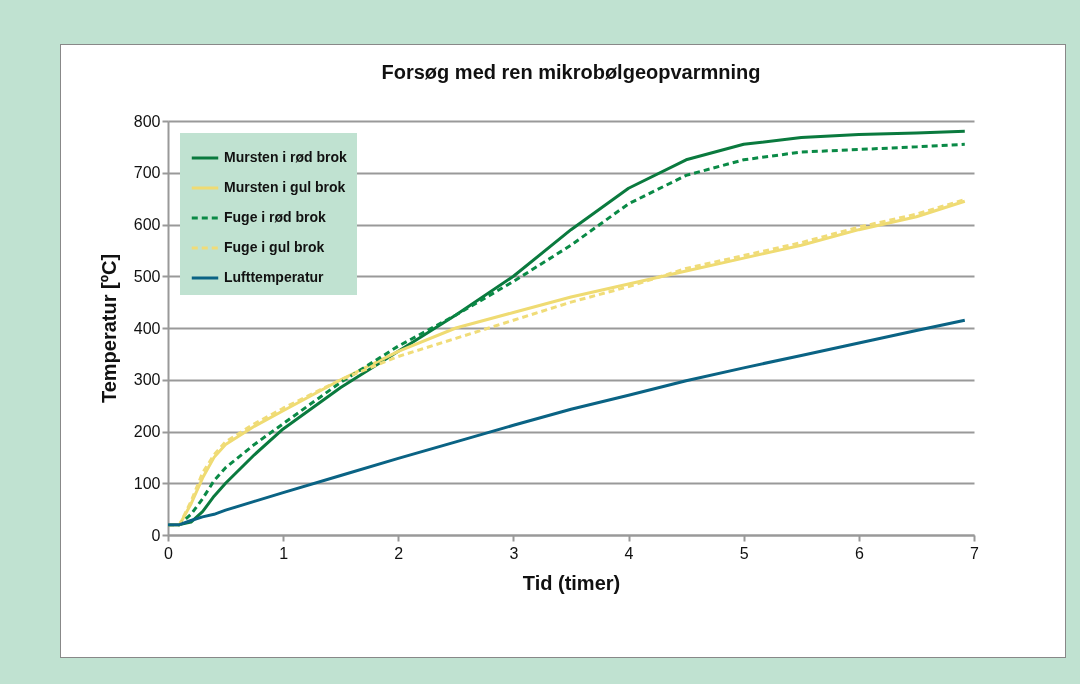 The width and height of the screenshot is (1080, 684). Describe the element at coordinates (571, 582) in the screenshot. I see `x-axis-title: Tid (timer)` at that location.